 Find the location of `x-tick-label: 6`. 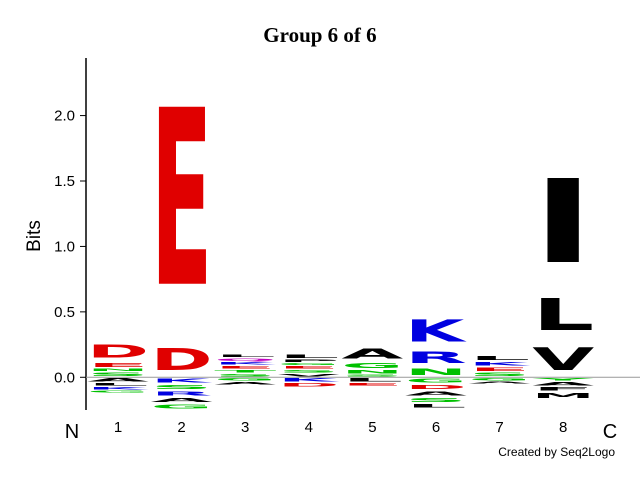

x-tick-label: 6 is located at coordinates (436, 427).